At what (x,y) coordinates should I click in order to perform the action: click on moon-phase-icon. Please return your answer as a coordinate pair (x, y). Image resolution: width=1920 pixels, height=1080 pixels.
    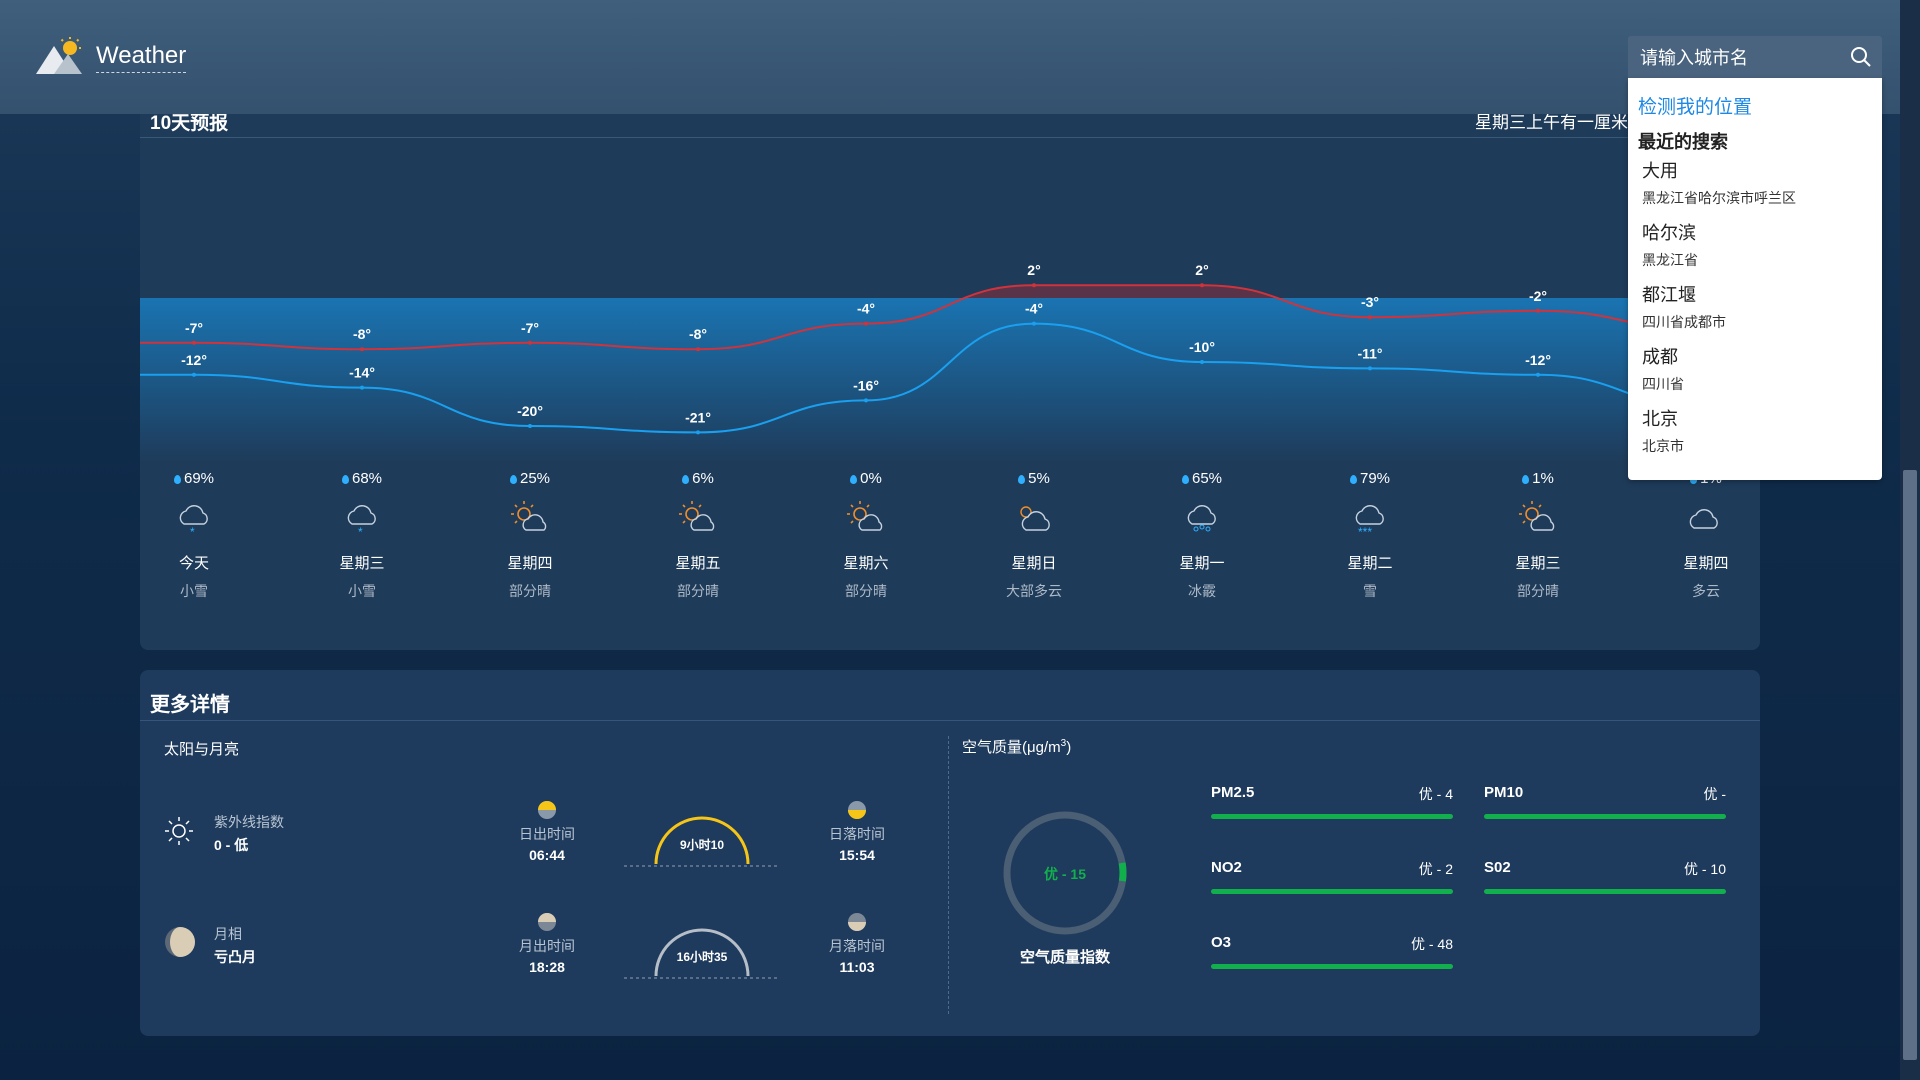
    Looking at the image, I should click on (180, 942).